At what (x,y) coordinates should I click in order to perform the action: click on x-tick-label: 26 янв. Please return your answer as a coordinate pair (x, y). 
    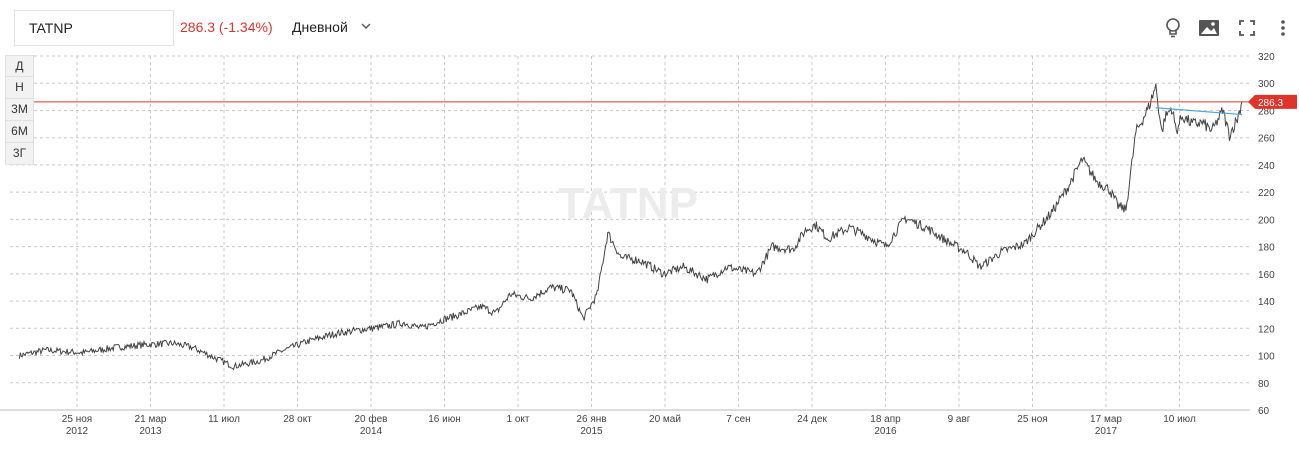
    Looking at the image, I should click on (591, 419).